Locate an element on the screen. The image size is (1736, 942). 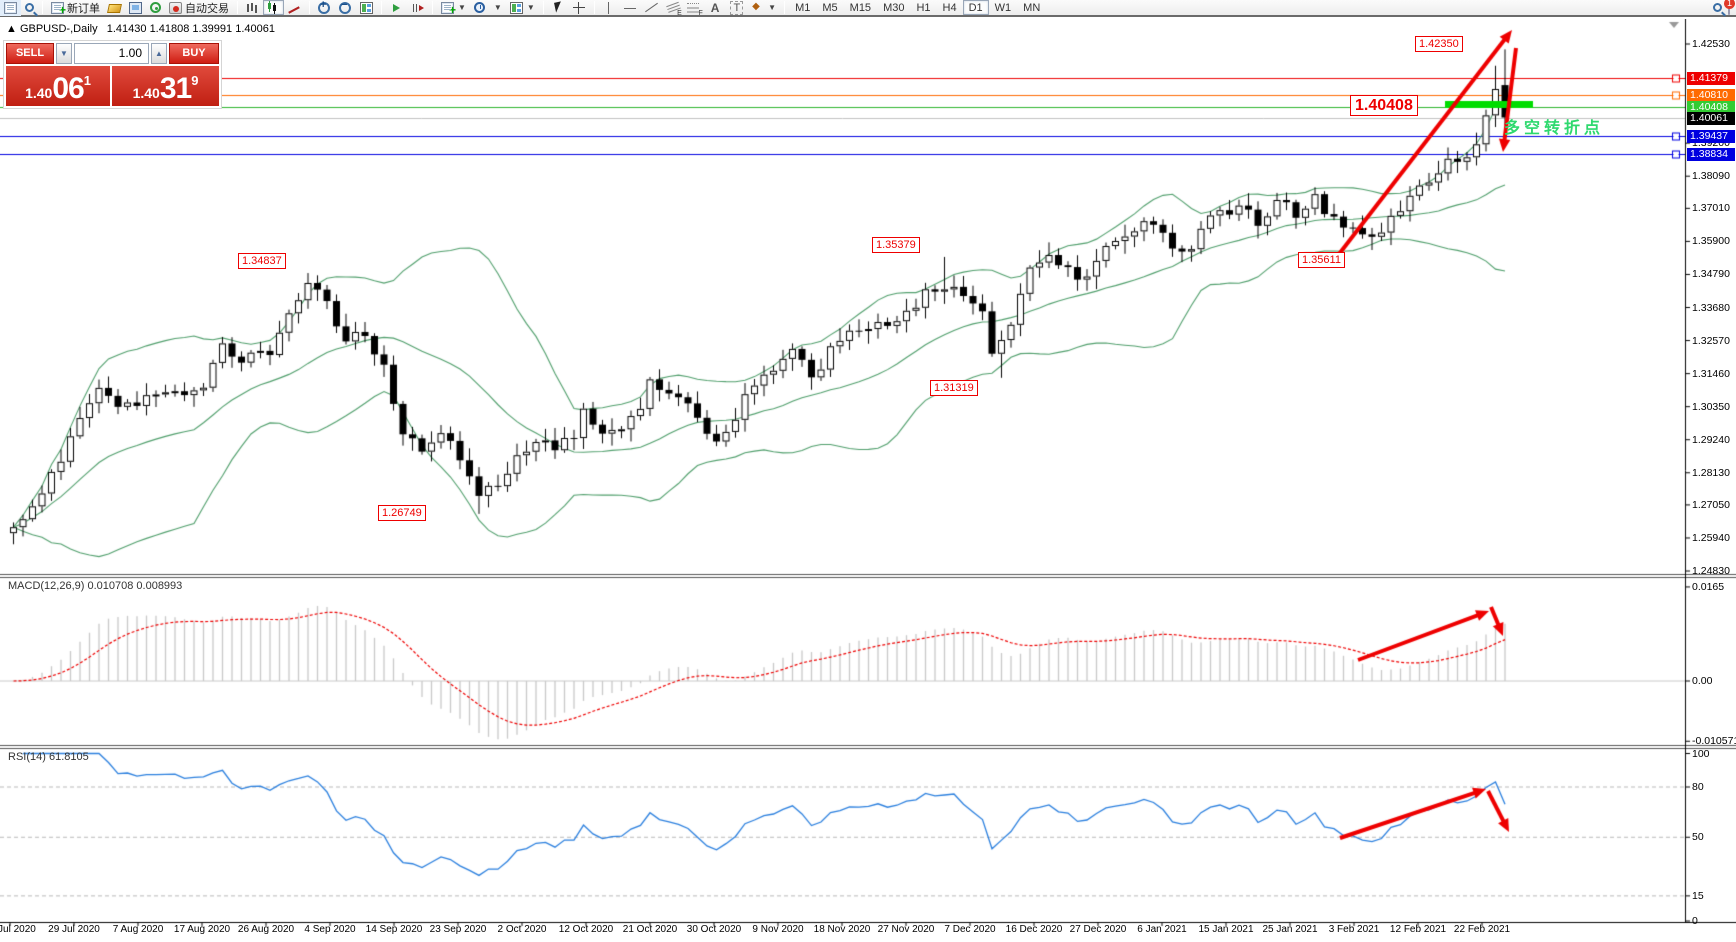
chart-shift-icon is located at coordinates (417, 8).